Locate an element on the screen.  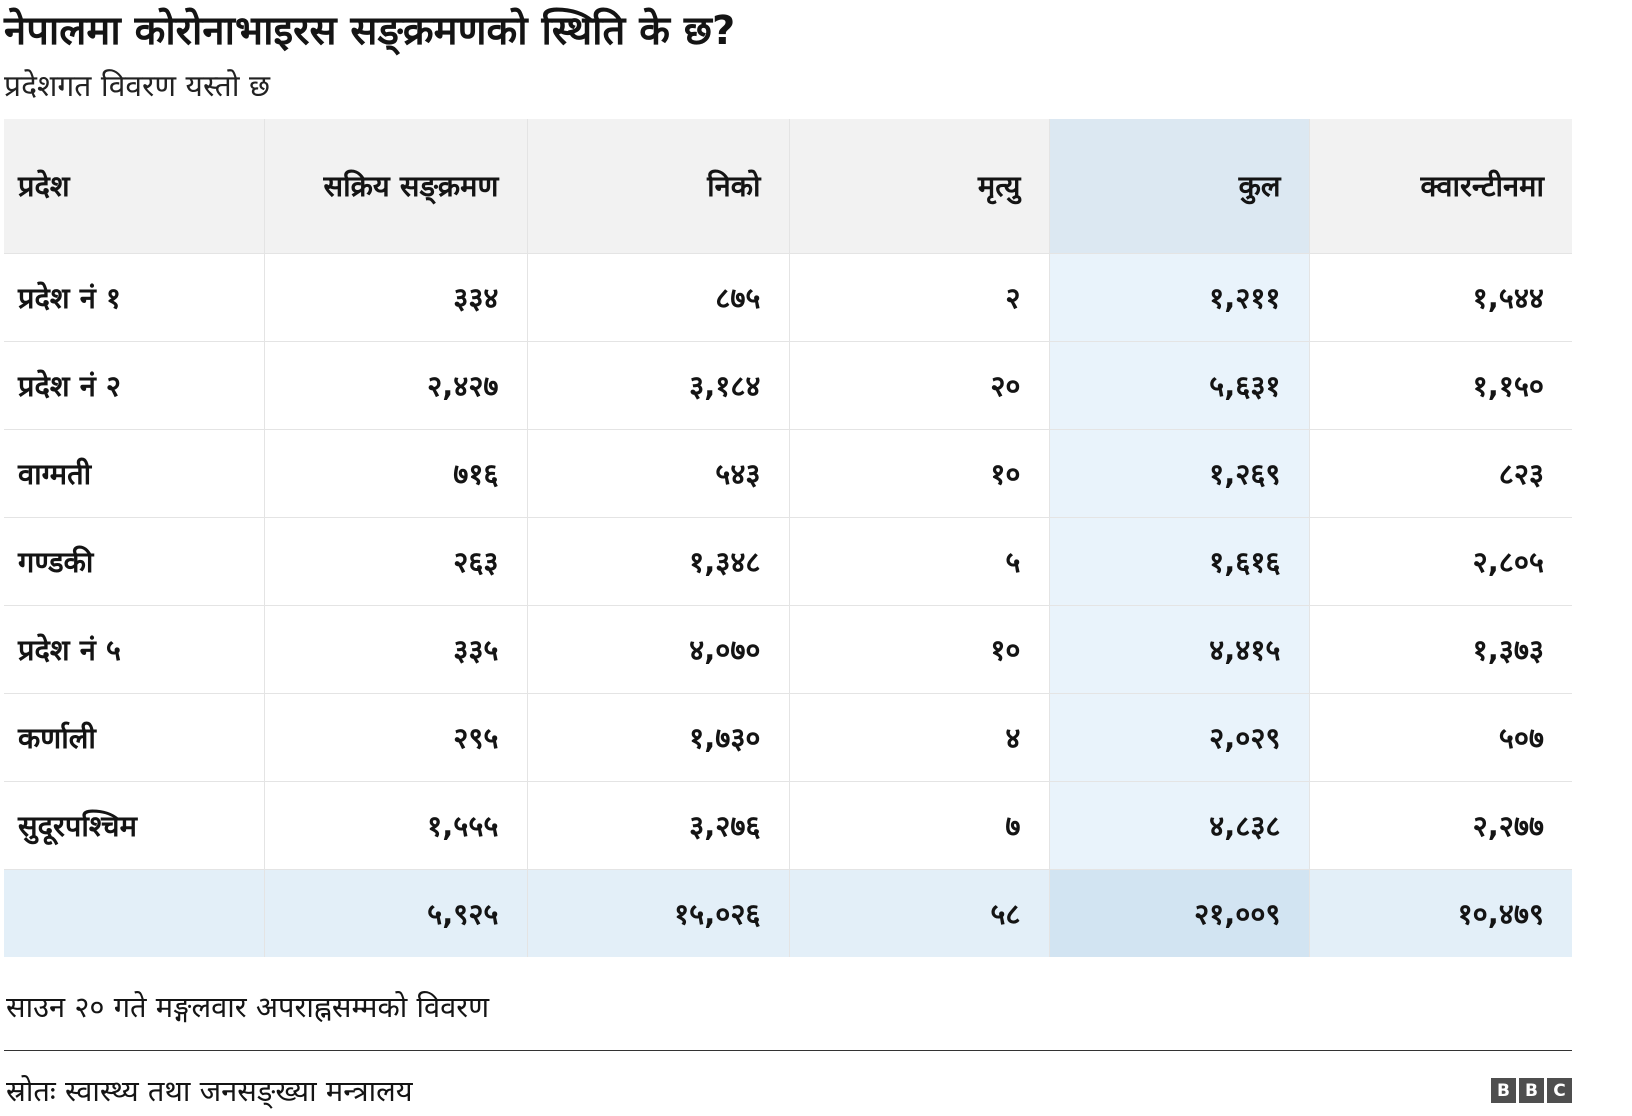
table-row: प्रदेश नं ५ ३३५ ४,०७० १० ४,४१५ १,३७३ is located at coordinates (788, 649).